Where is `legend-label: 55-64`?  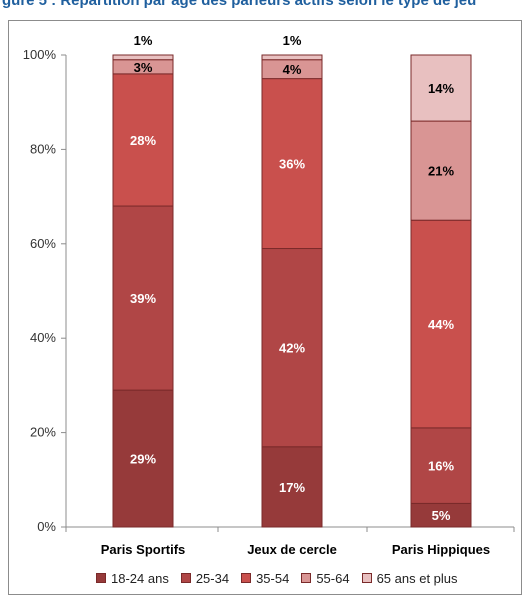 legend-label: 55-64 is located at coordinates (333, 578).